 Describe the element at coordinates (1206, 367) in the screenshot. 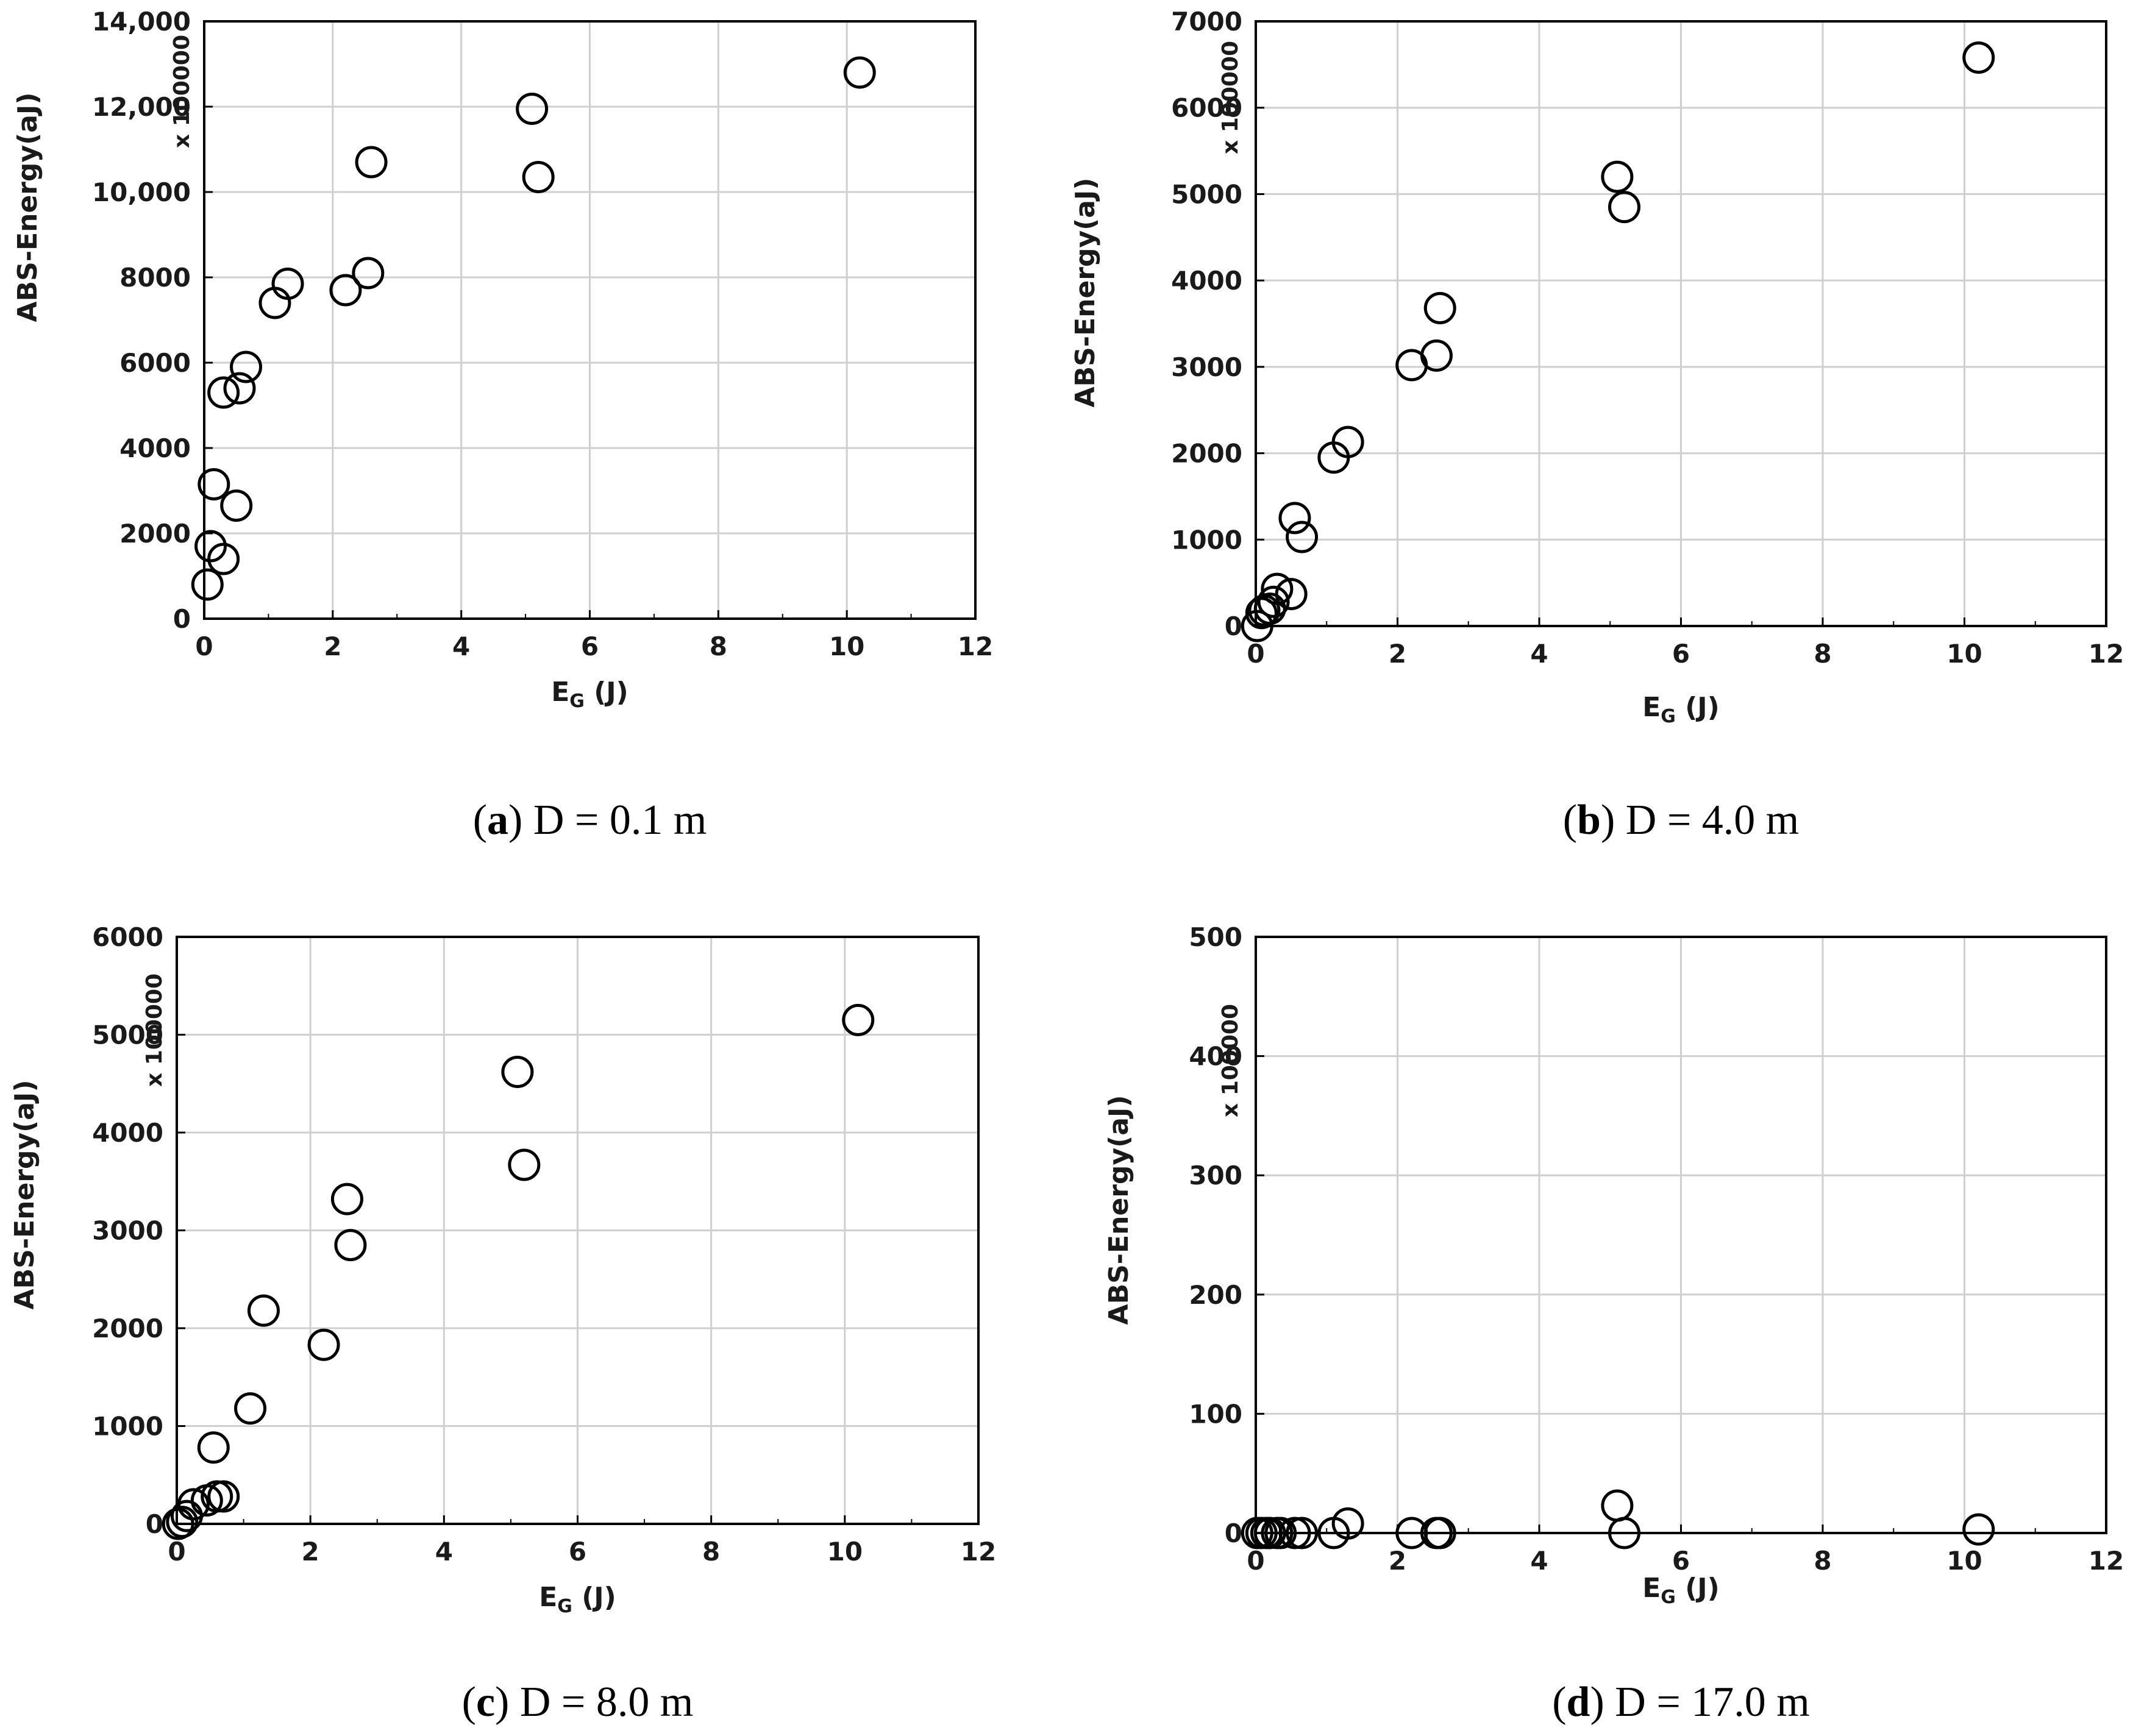

I see `y-tick-label: 3000` at that location.